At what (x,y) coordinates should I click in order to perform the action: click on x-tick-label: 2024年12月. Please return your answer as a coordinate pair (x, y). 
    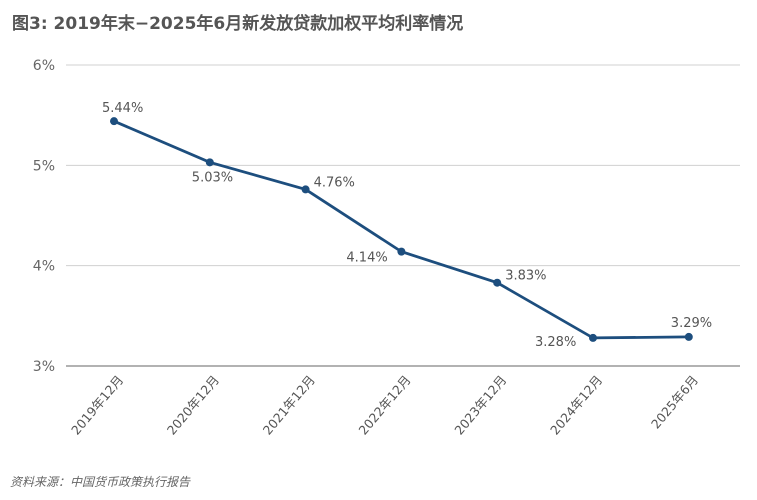
    Looking at the image, I should click on (576, 404).